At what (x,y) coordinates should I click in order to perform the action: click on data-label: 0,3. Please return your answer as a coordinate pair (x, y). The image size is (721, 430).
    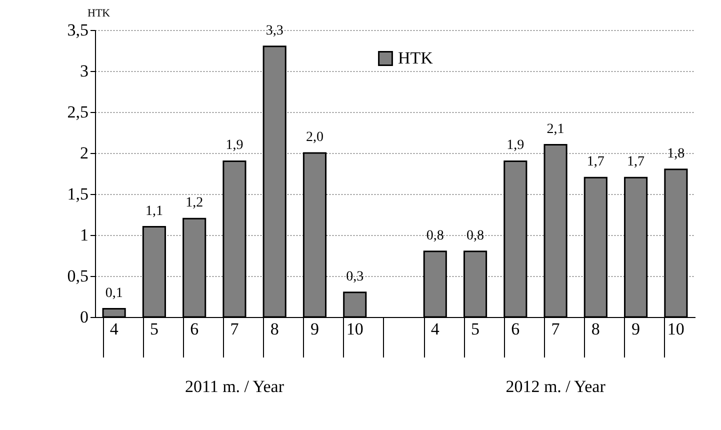
    Looking at the image, I should click on (355, 276).